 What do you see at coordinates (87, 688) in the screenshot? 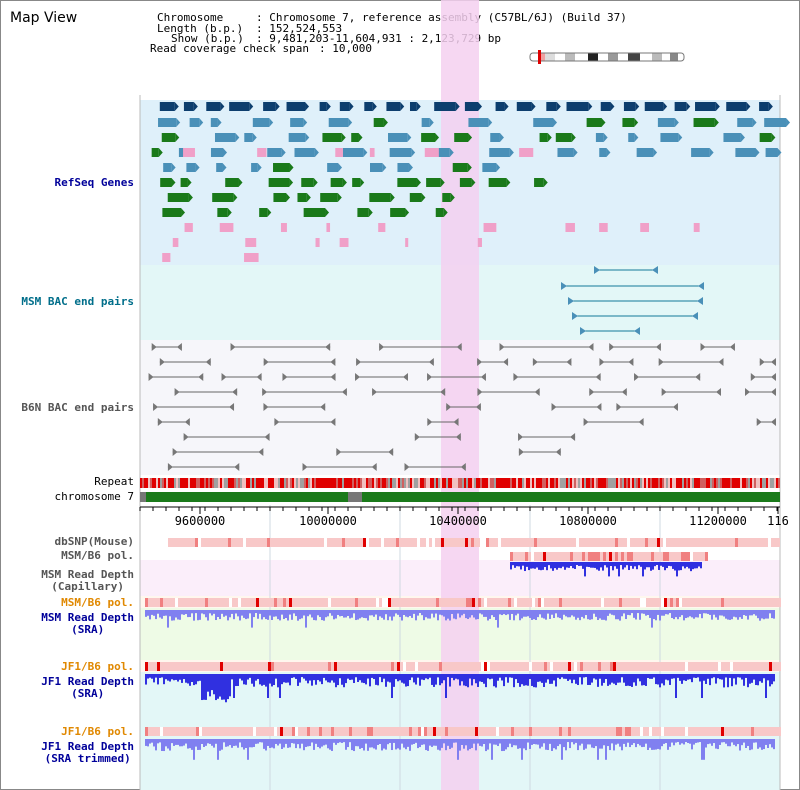
I see `label-jf1-depth-sra: JF1 Read Depth (SRA)` at bounding box center [87, 688].